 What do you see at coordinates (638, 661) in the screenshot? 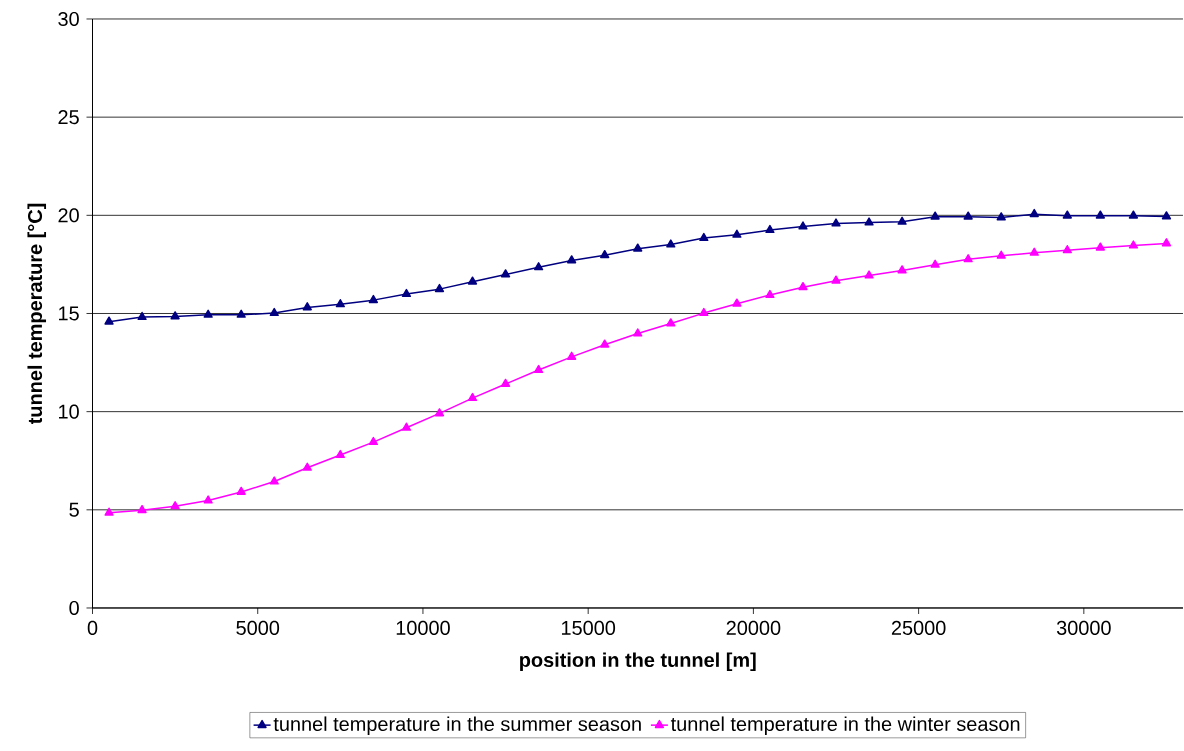
I see `x-axis-title: position in the tunnel [m]` at bounding box center [638, 661].